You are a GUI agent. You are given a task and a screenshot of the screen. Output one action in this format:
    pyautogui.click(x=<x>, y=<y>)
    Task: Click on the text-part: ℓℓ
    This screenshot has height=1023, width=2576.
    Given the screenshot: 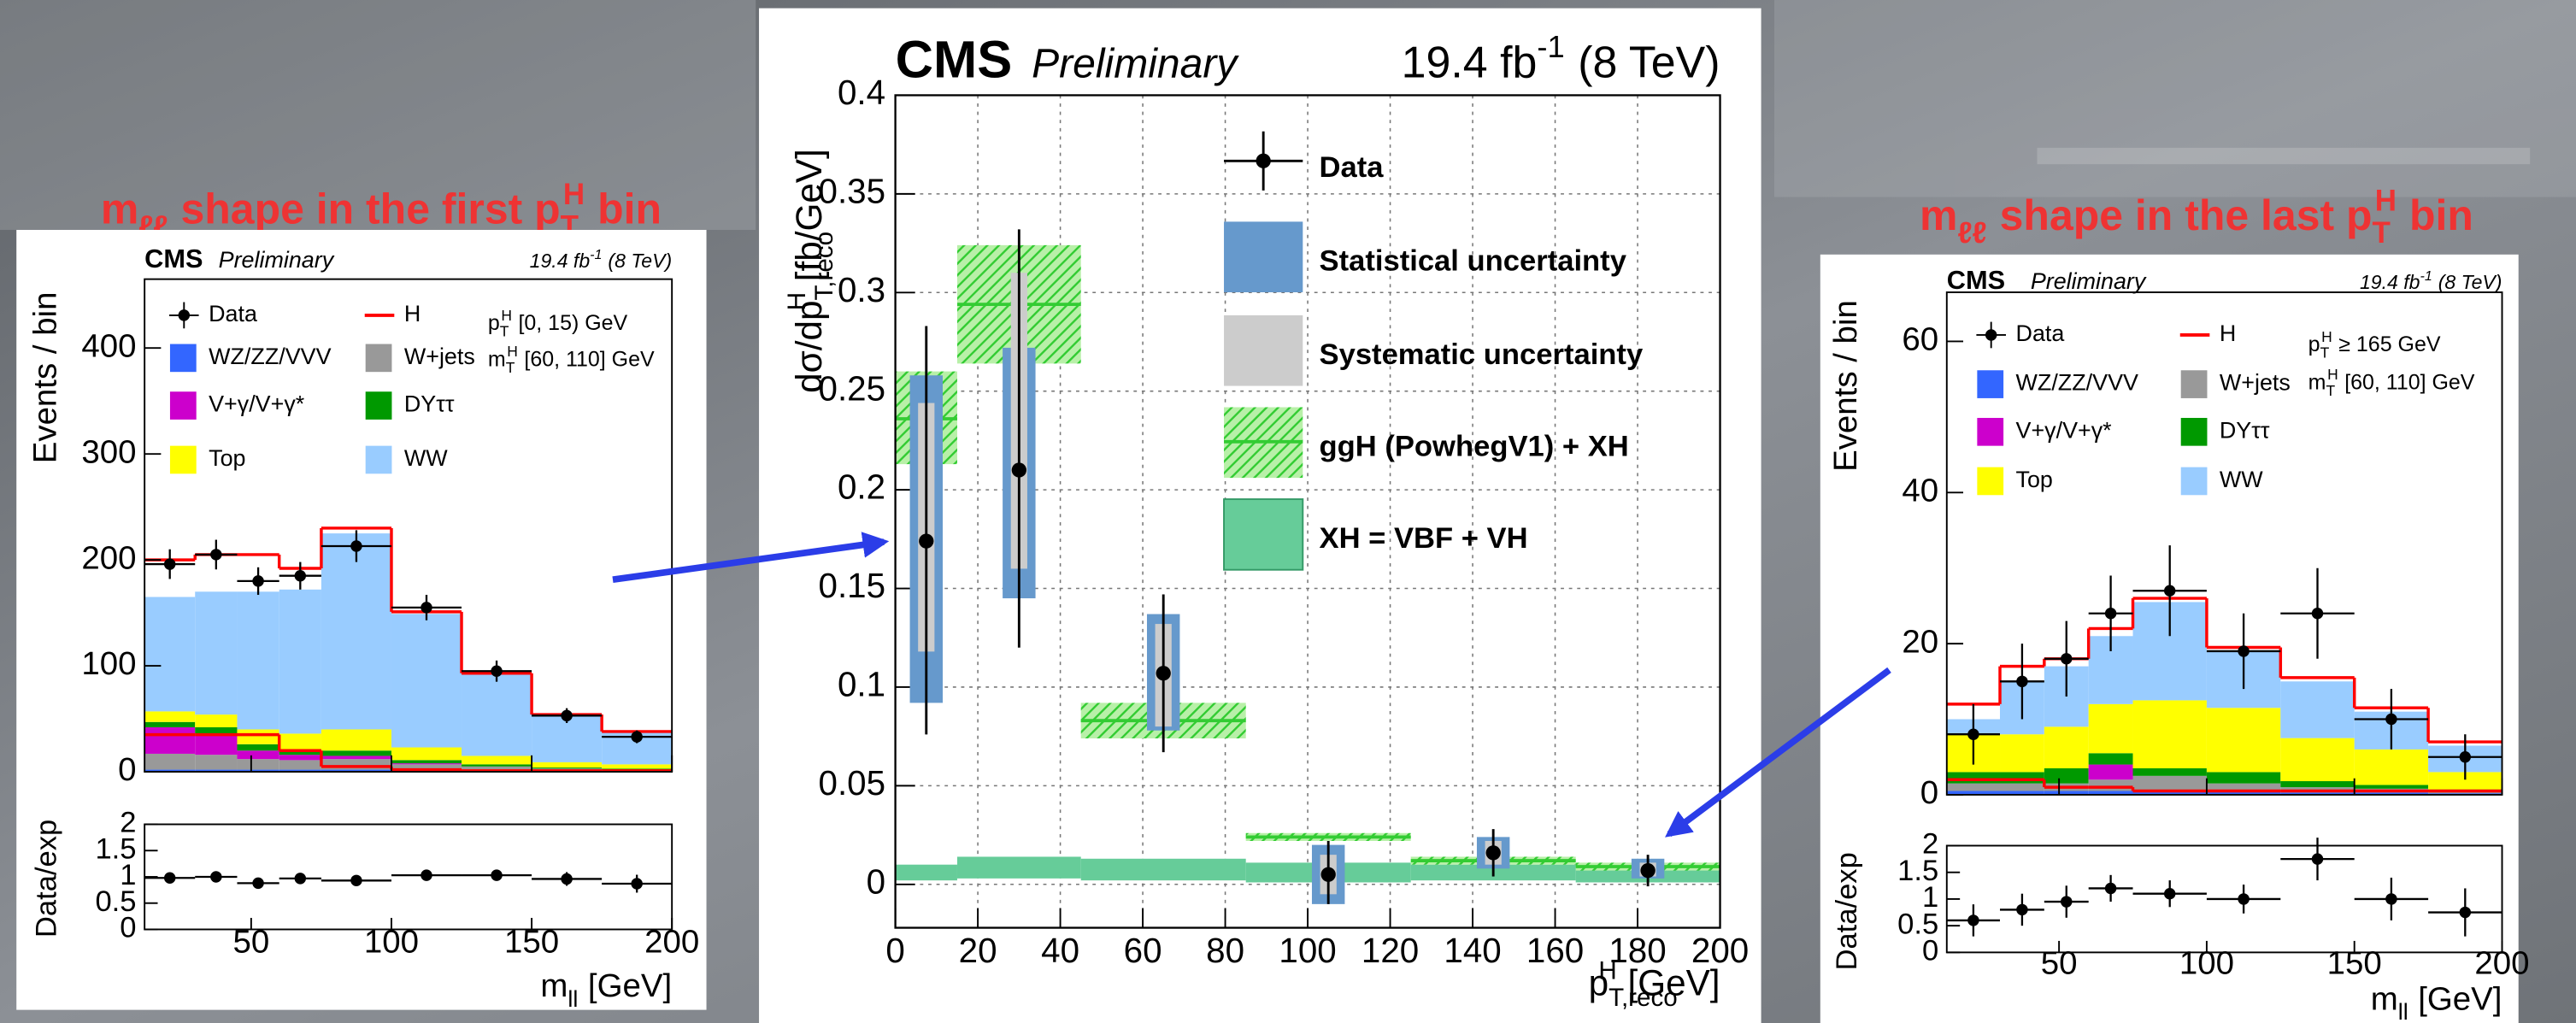 What is the action you would take?
    pyautogui.click(x=1971, y=233)
    